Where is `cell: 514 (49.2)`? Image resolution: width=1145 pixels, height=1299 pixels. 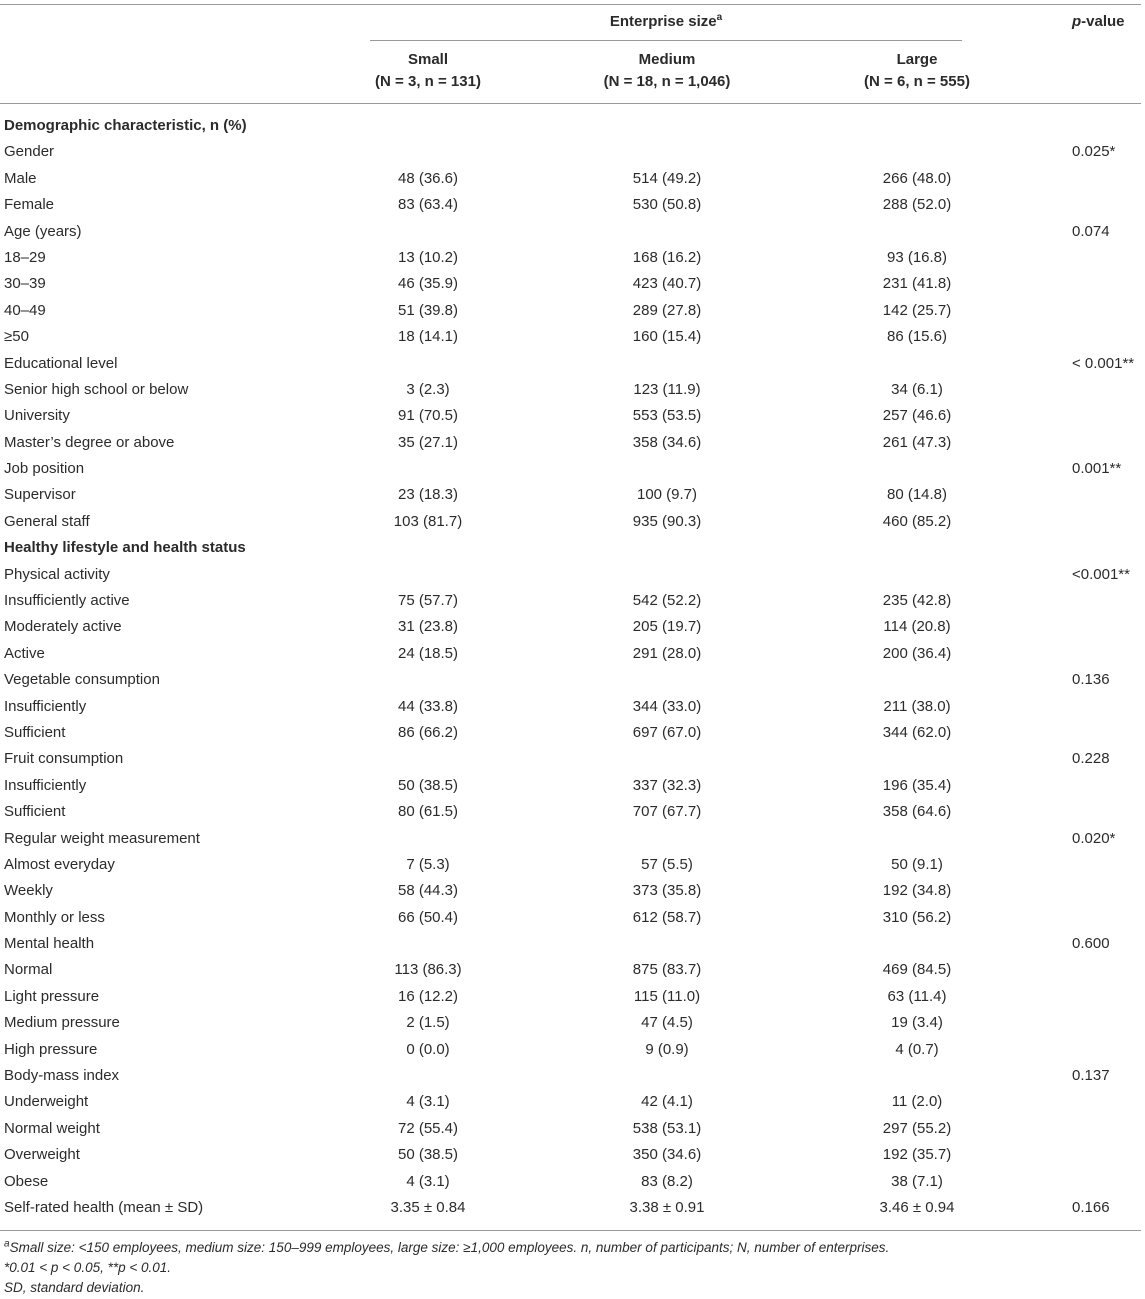
cell: 514 (49.2) is located at coordinates (667, 178).